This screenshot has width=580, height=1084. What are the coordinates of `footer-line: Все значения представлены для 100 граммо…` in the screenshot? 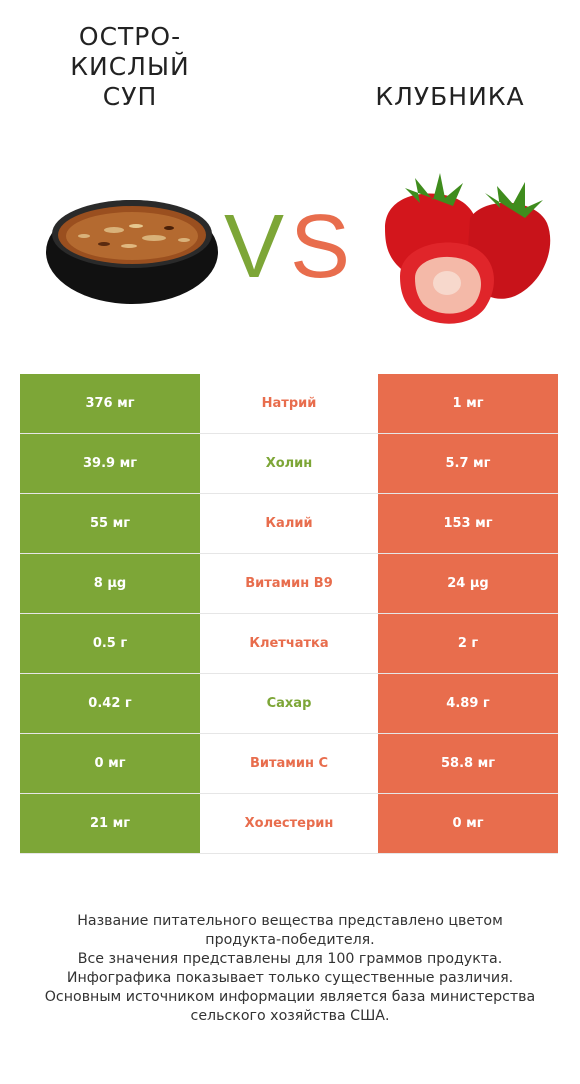 It's located at (290, 959).